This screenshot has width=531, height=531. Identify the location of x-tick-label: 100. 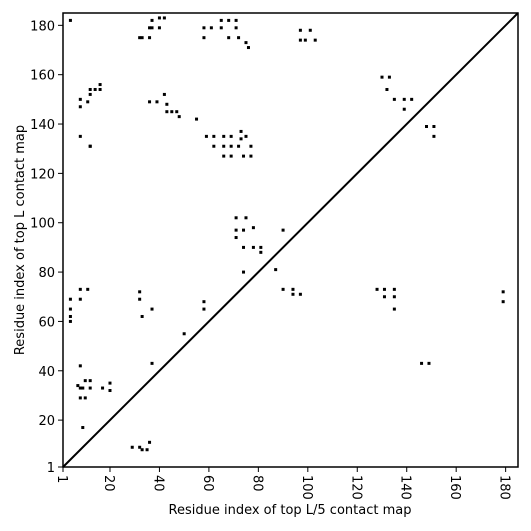
(306, 487).